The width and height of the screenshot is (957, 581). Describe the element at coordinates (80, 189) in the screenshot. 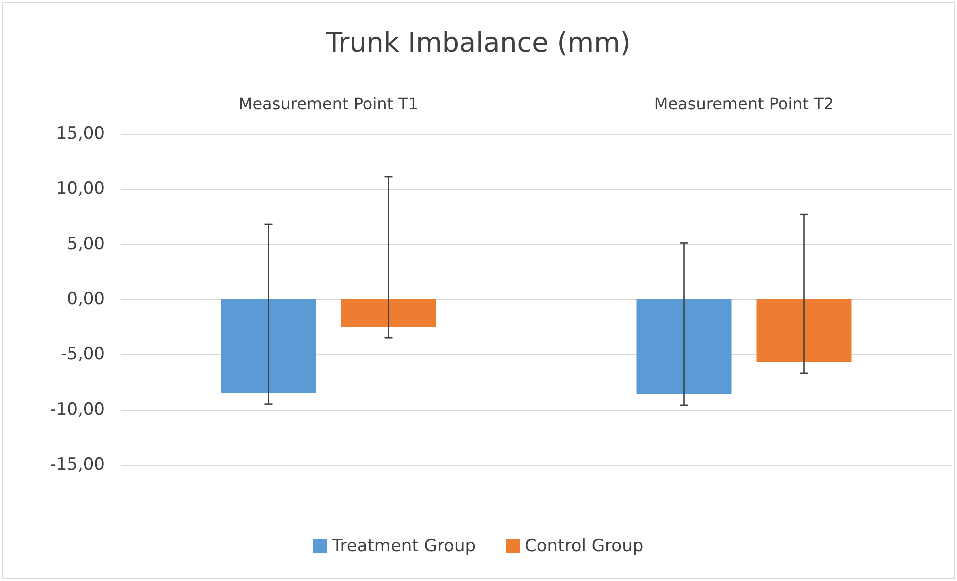

I see `y-tick-label: 10,00` at that location.